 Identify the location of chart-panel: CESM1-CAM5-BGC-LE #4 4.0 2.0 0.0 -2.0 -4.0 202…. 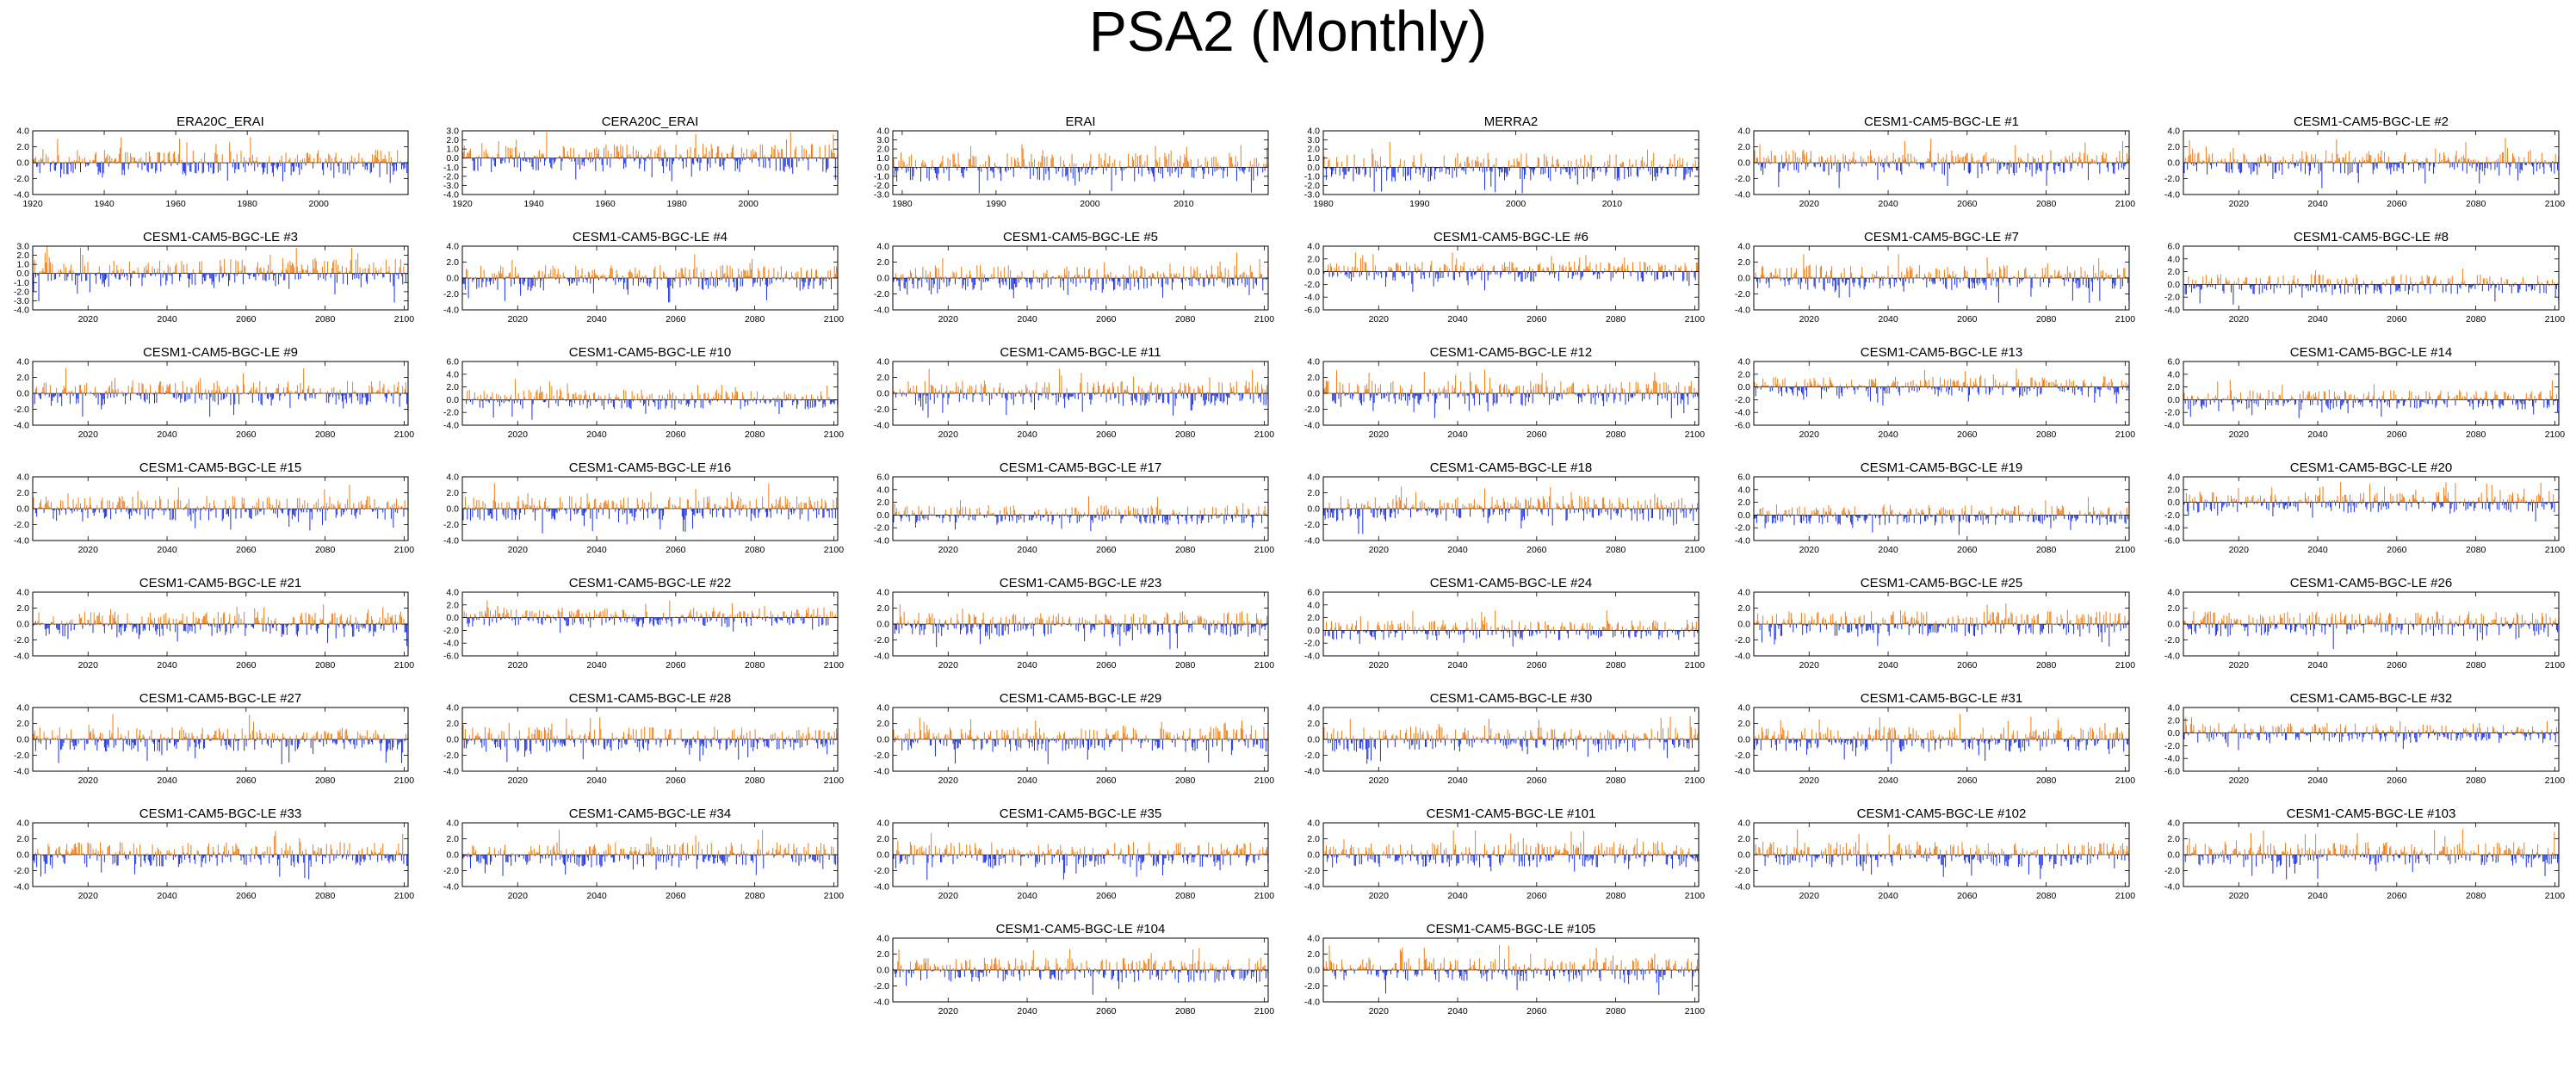
(645, 282).